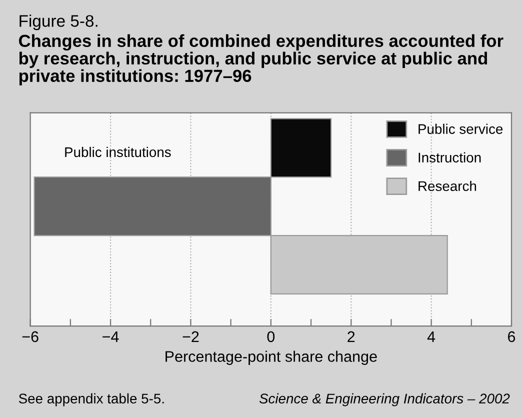 The height and width of the screenshot is (418, 523). What do you see at coordinates (447, 186) in the screenshot?
I see `legend-label: Research` at bounding box center [447, 186].